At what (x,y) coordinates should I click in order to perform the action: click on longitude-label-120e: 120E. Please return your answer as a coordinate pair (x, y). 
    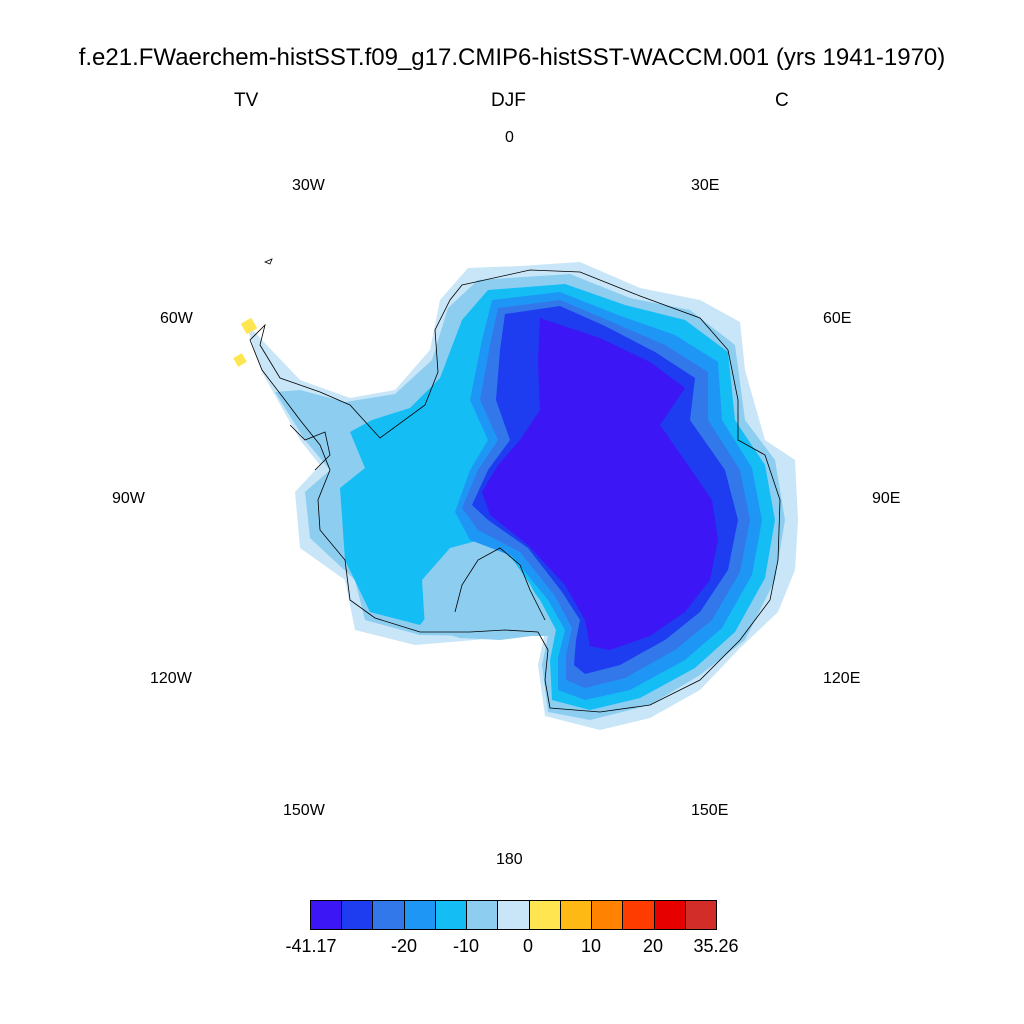
    Looking at the image, I should click on (842, 678).